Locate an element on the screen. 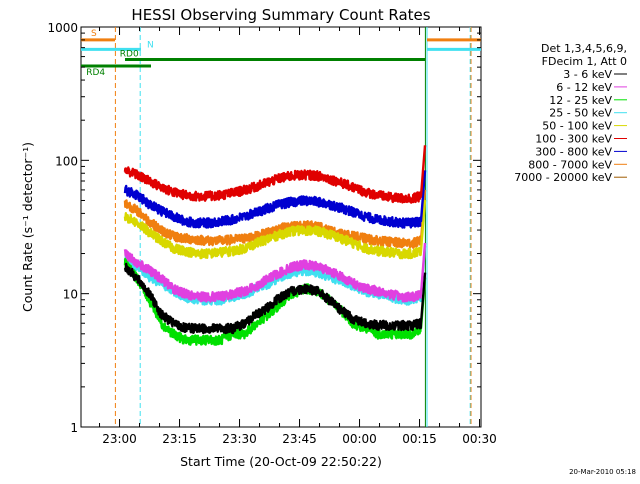  legend-entry-7000-20000-kev: 7000 - 20000 keV is located at coordinates (563, 177).